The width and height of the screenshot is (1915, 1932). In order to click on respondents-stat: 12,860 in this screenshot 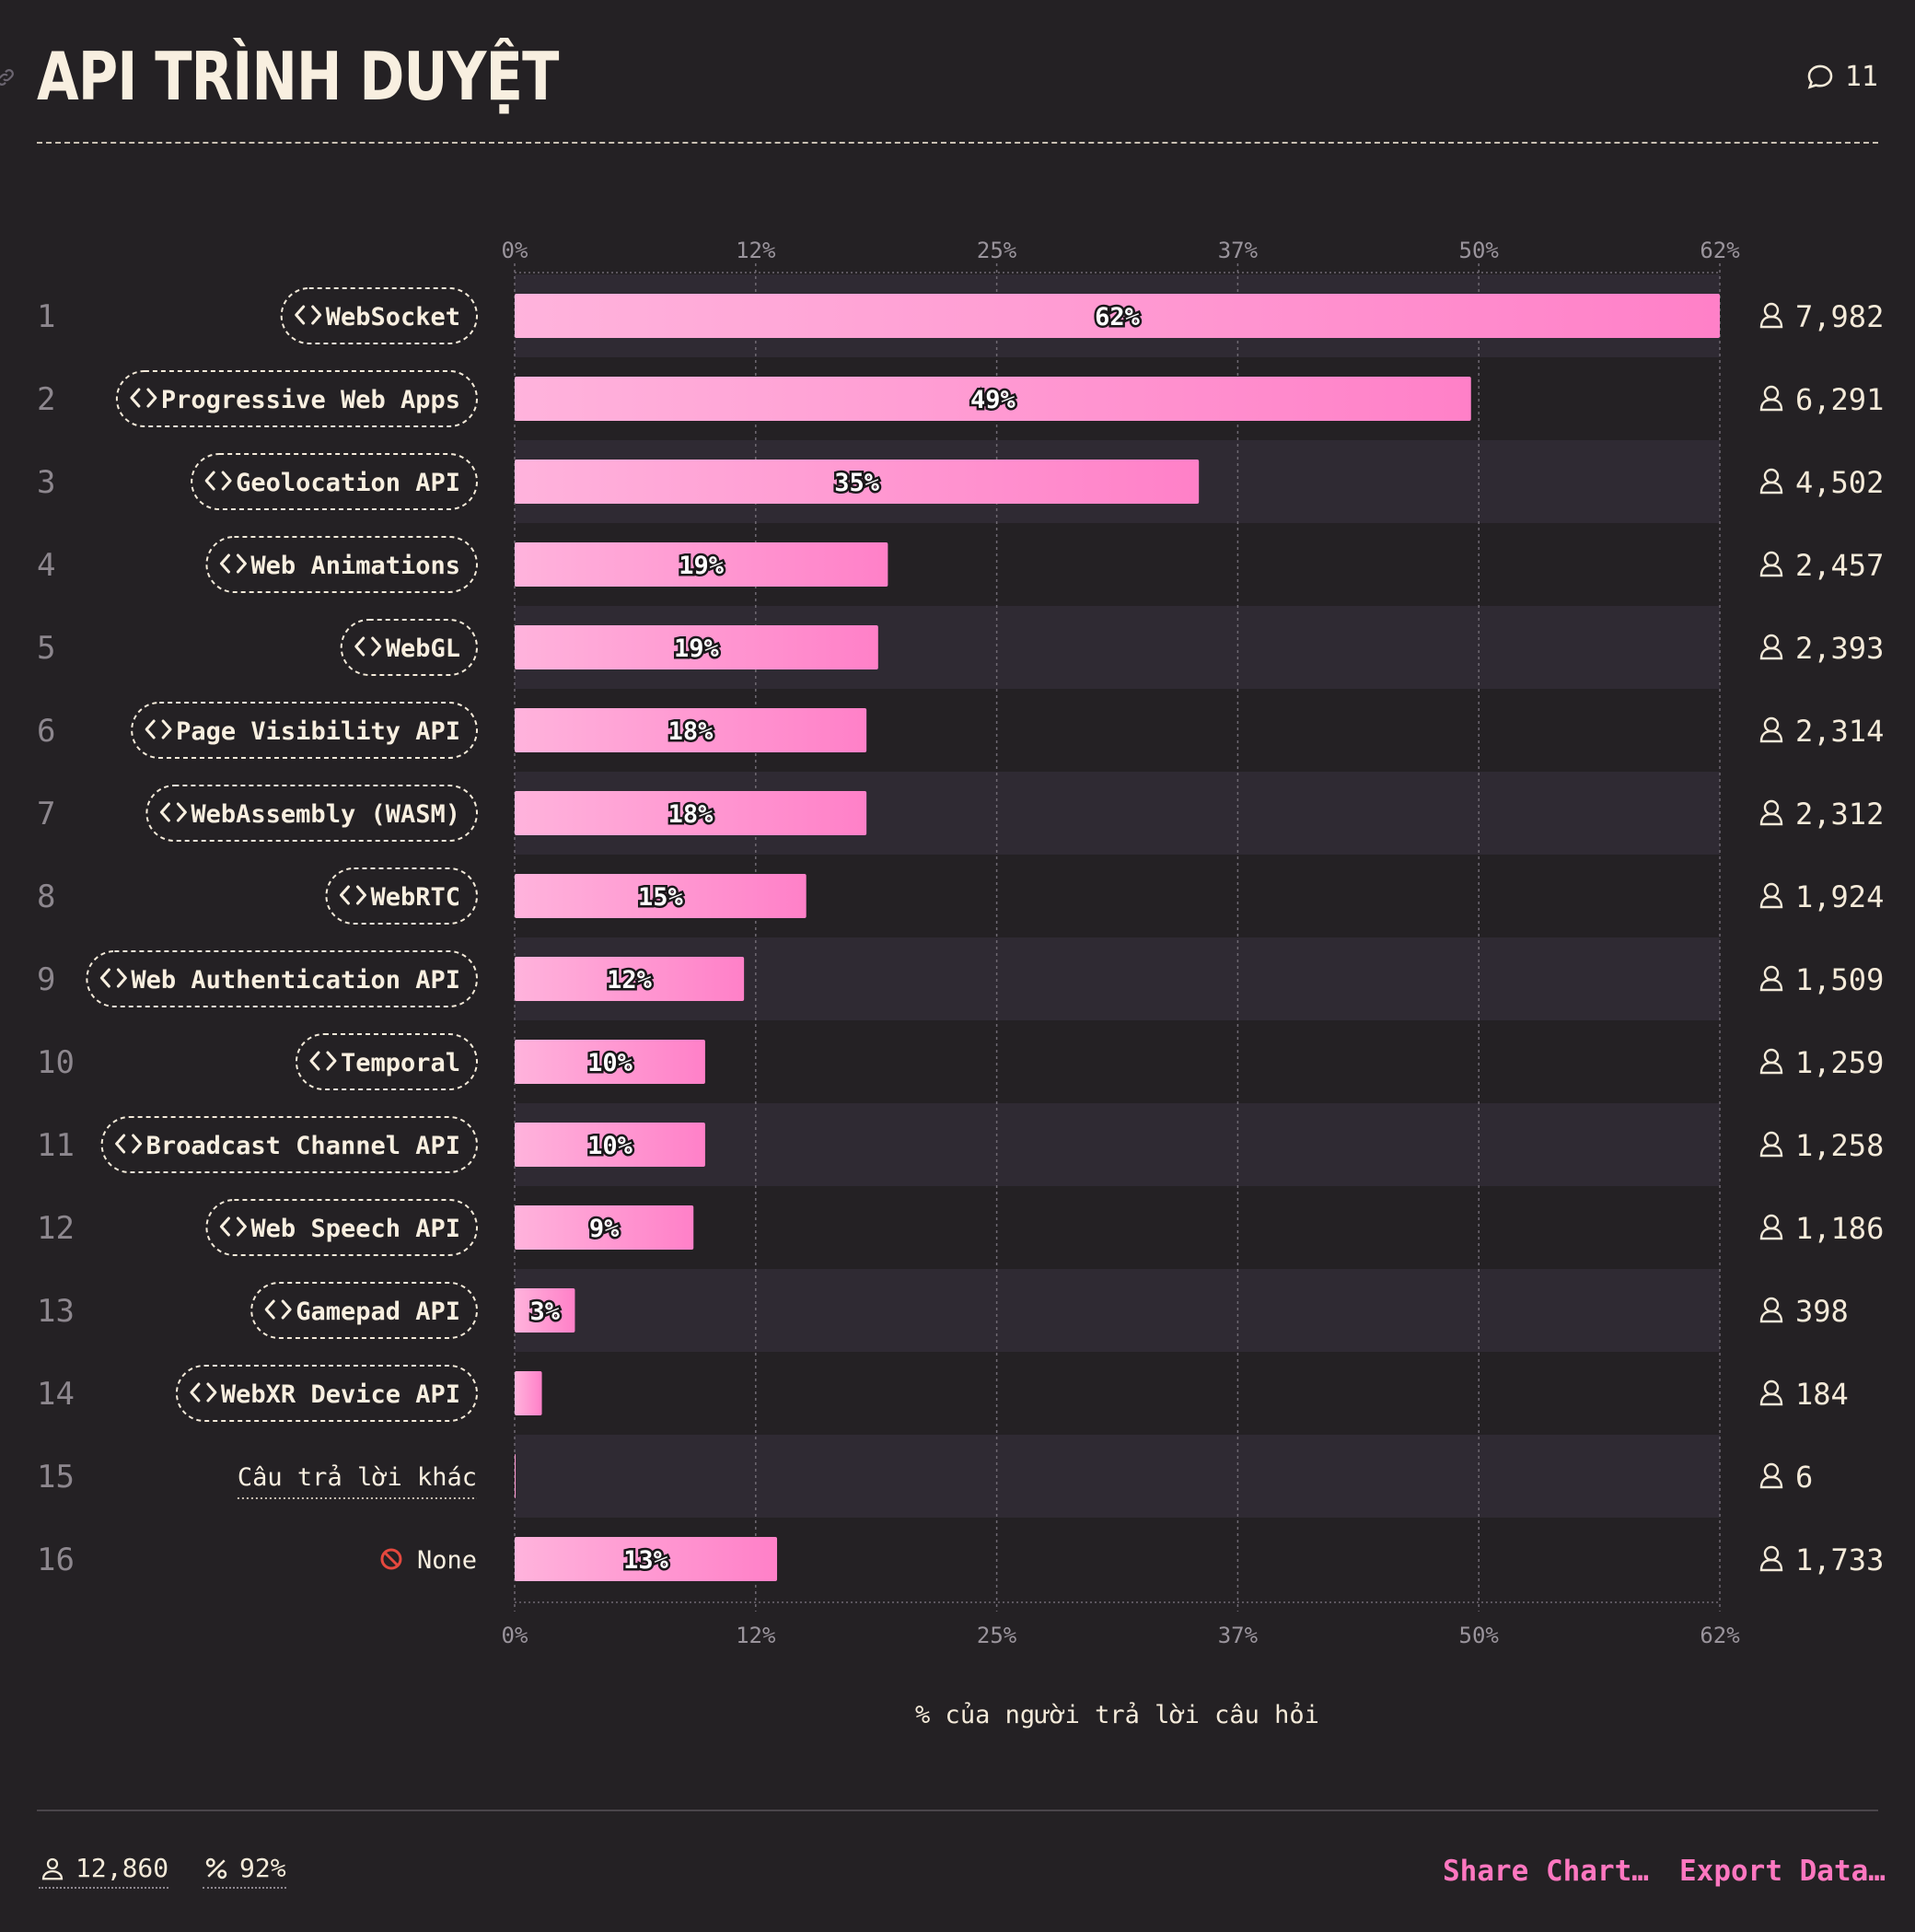, I will do `click(104, 1871)`.